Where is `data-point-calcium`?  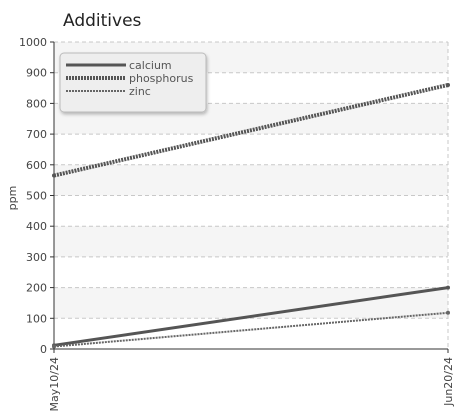 data-point-calcium is located at coordinates (448, 287).